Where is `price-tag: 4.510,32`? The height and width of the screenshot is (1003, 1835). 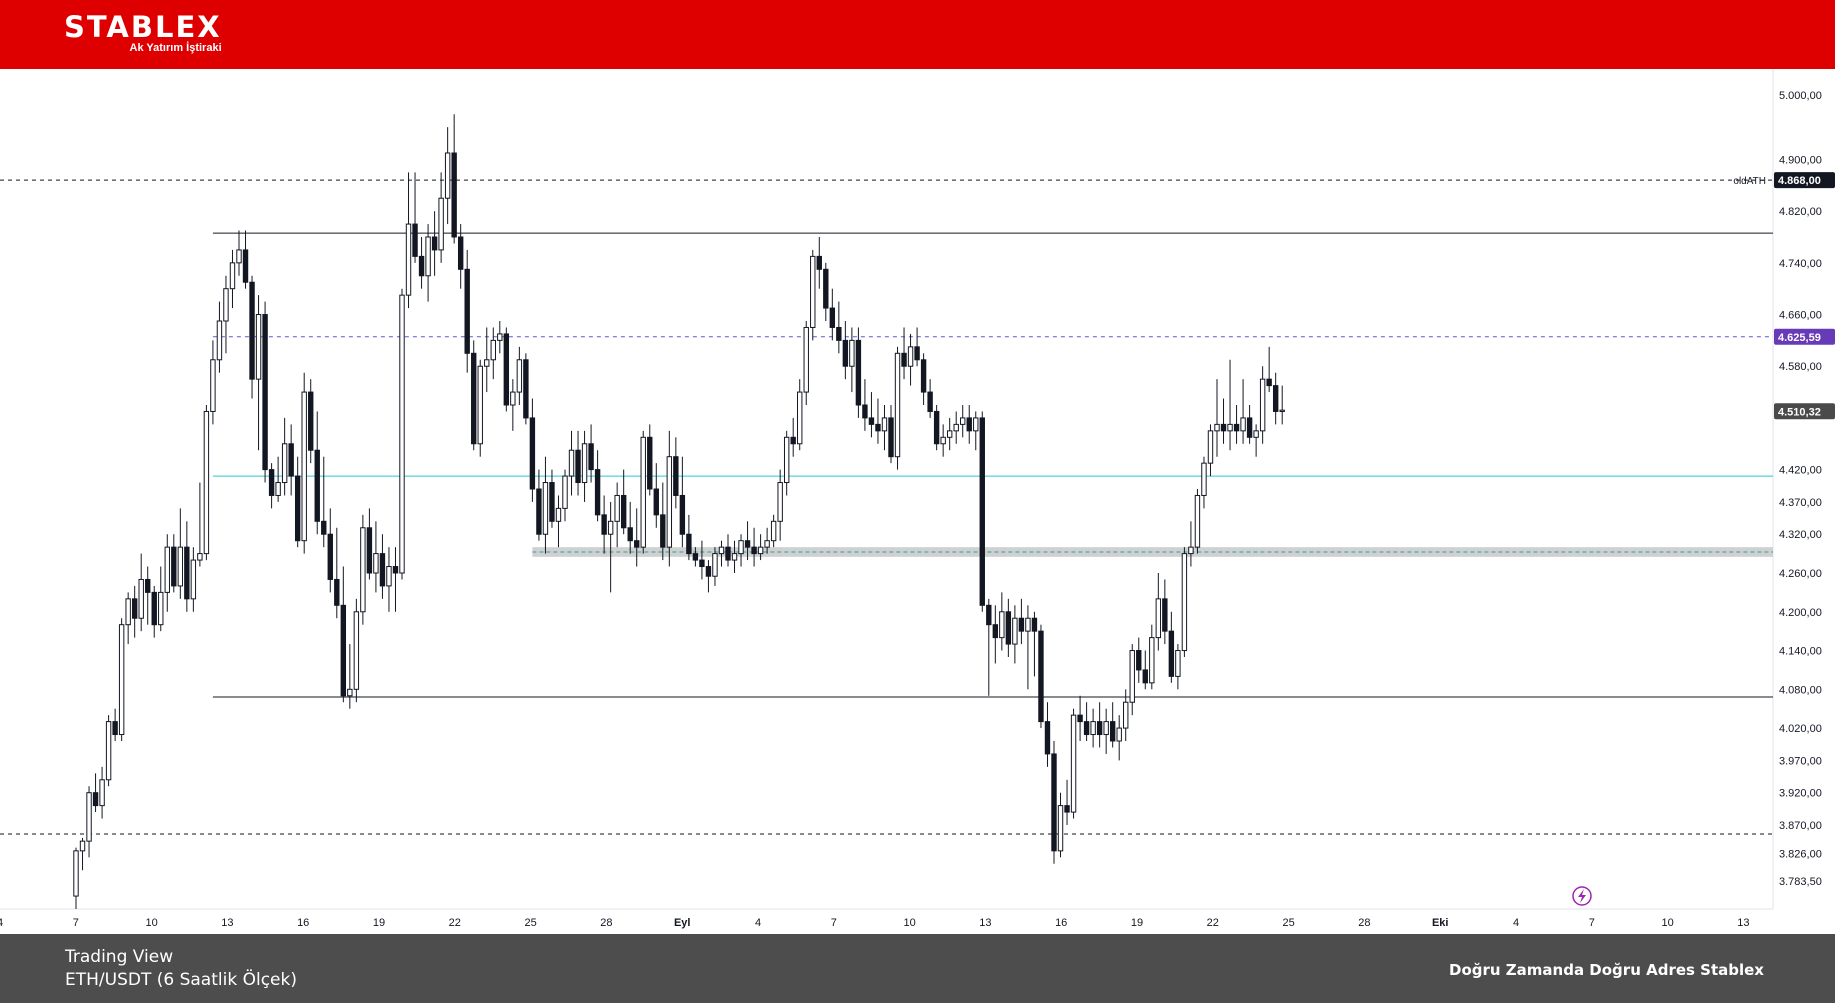 price-tag: 4.510,32 is located at coordinates (1804, 411).